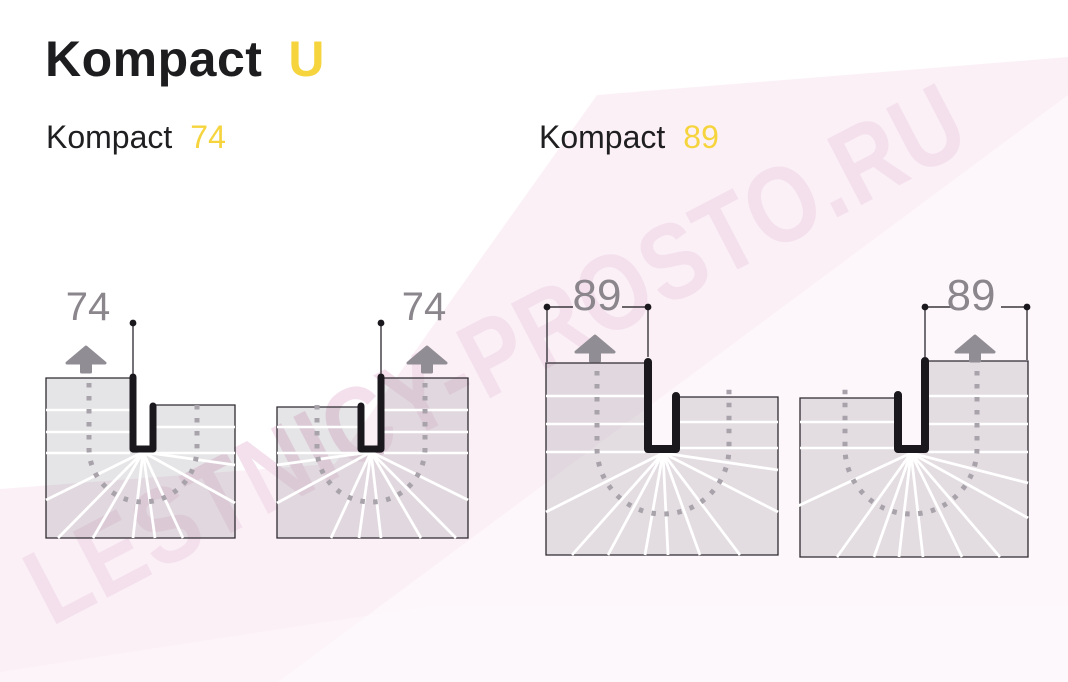 The height and width of the screenshot is (682, 1068). What do you see at coordinates (534, 644) in the screenshot?
I see `background-light-strip` at bounding box center [534, 644].